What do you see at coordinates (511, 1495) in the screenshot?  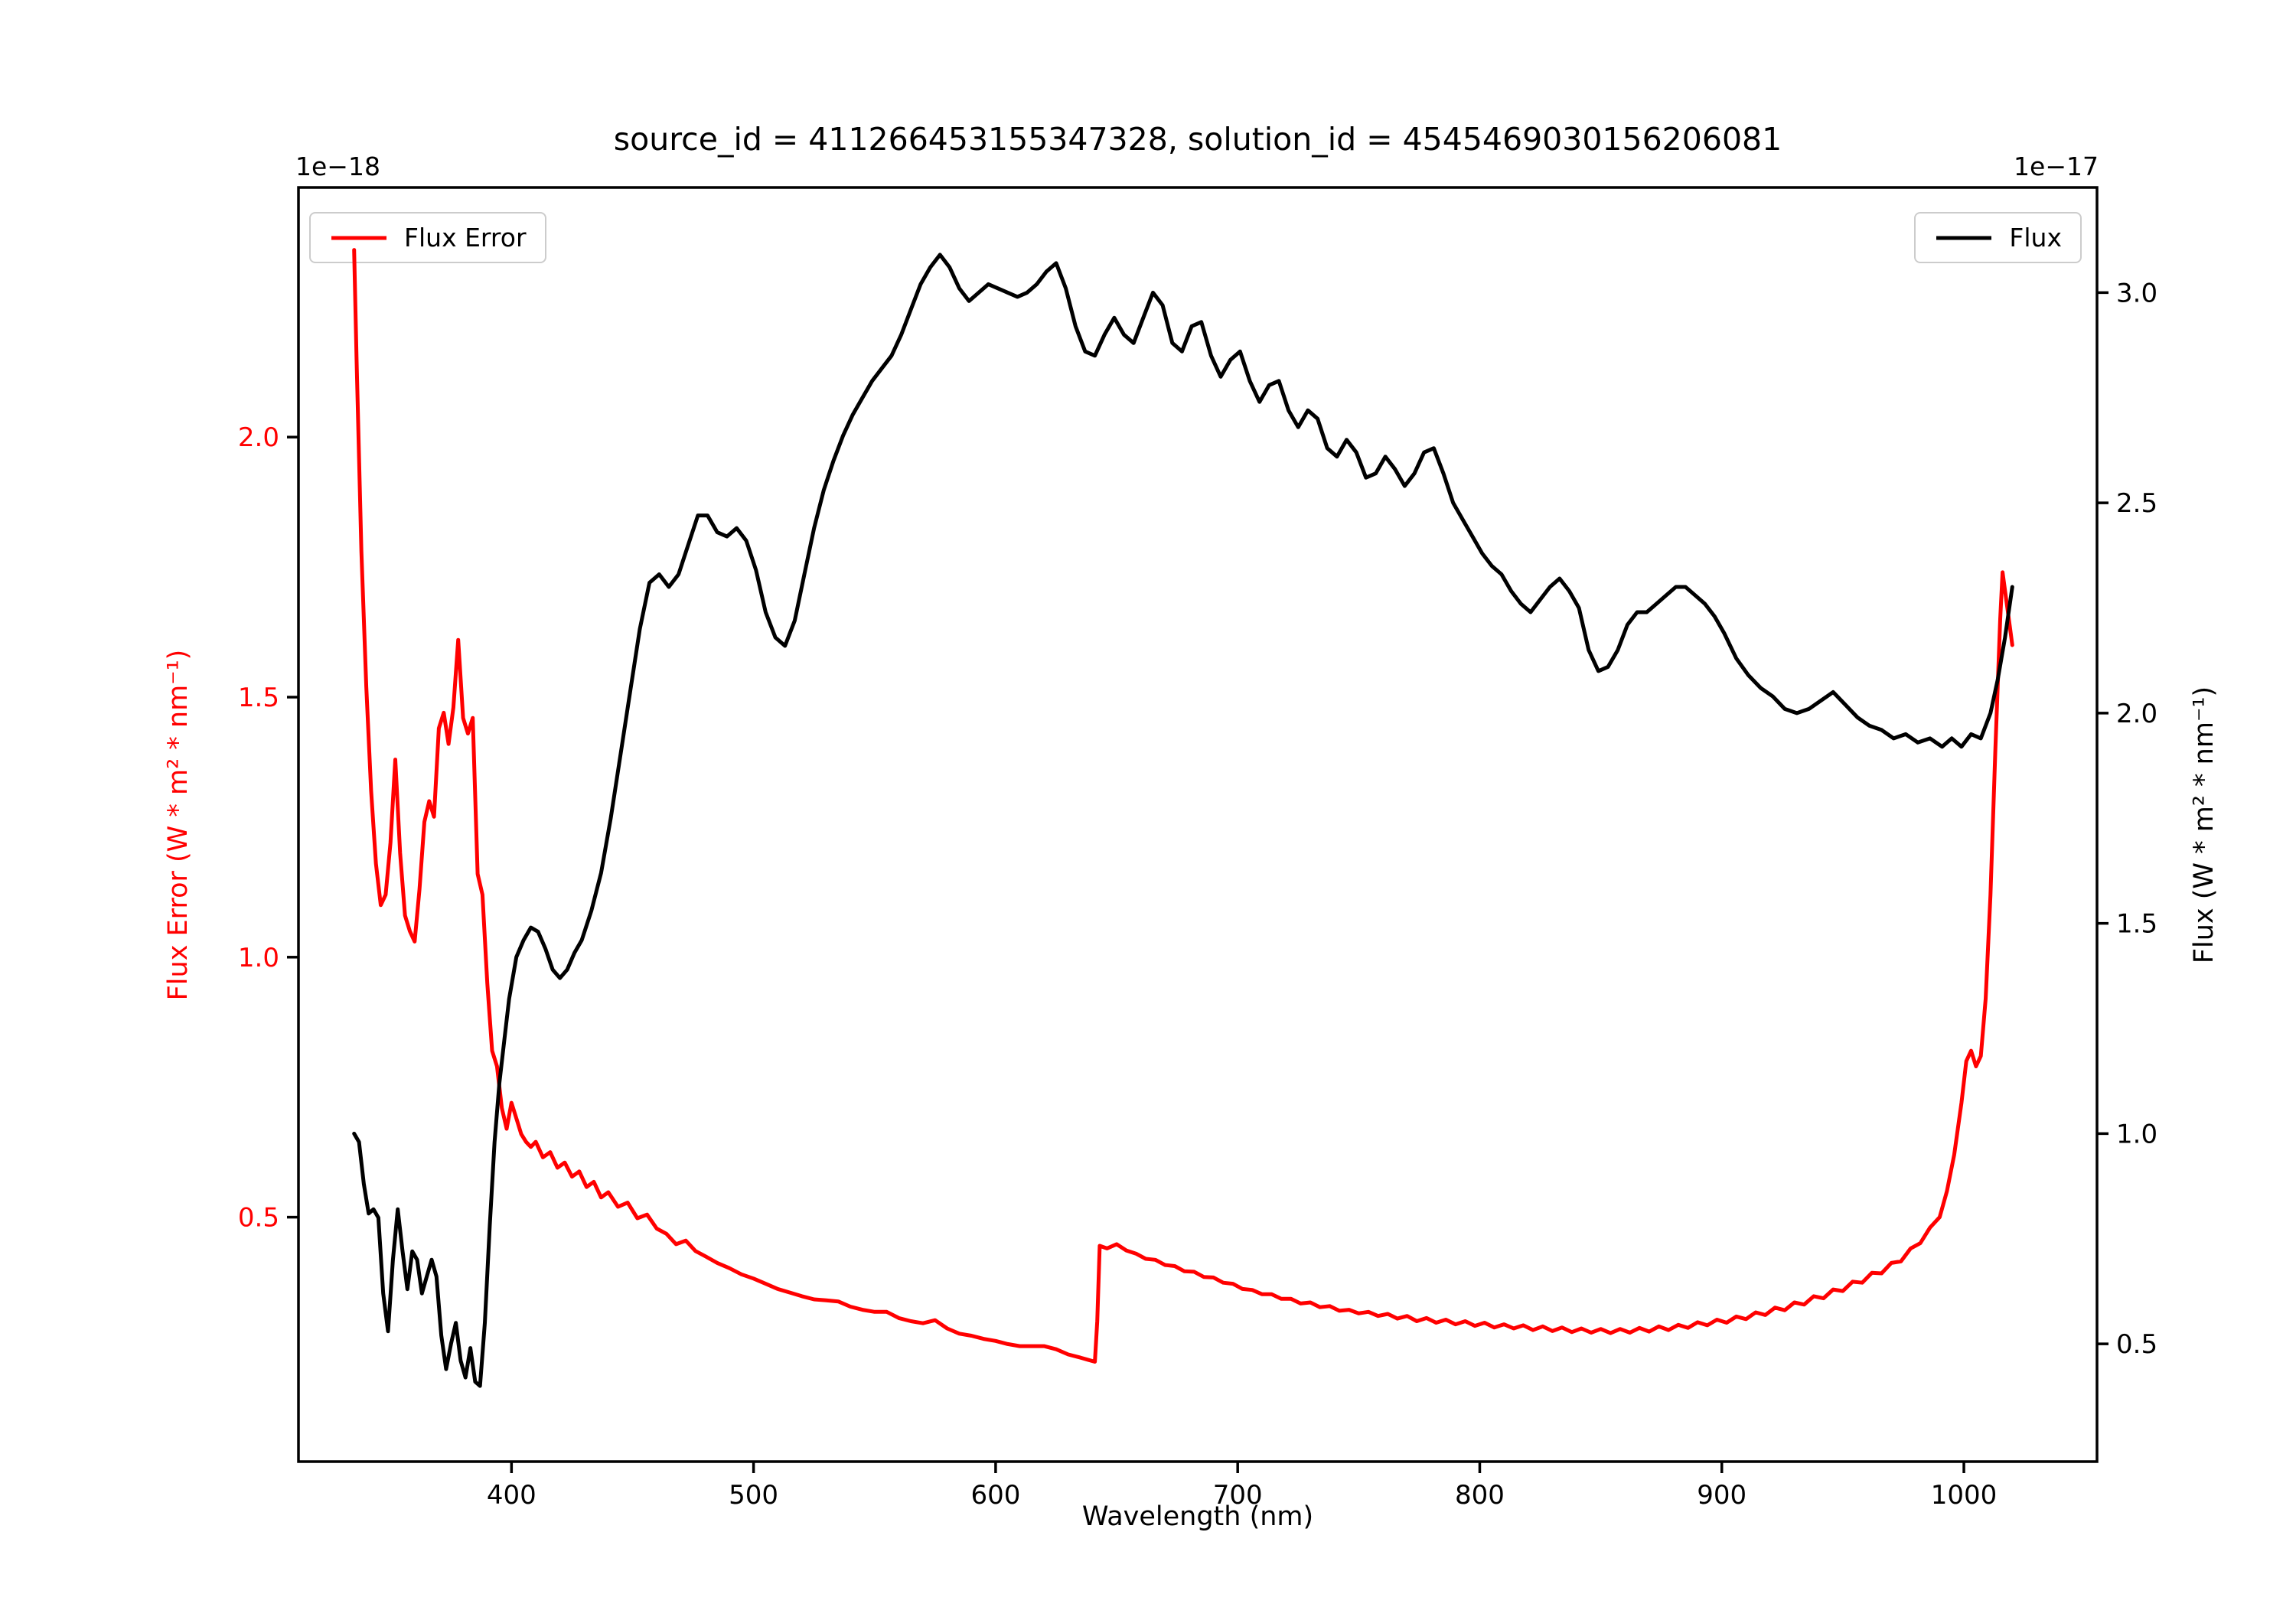 I see `x-tick-label: 400` at bounding box center [511, 1495].